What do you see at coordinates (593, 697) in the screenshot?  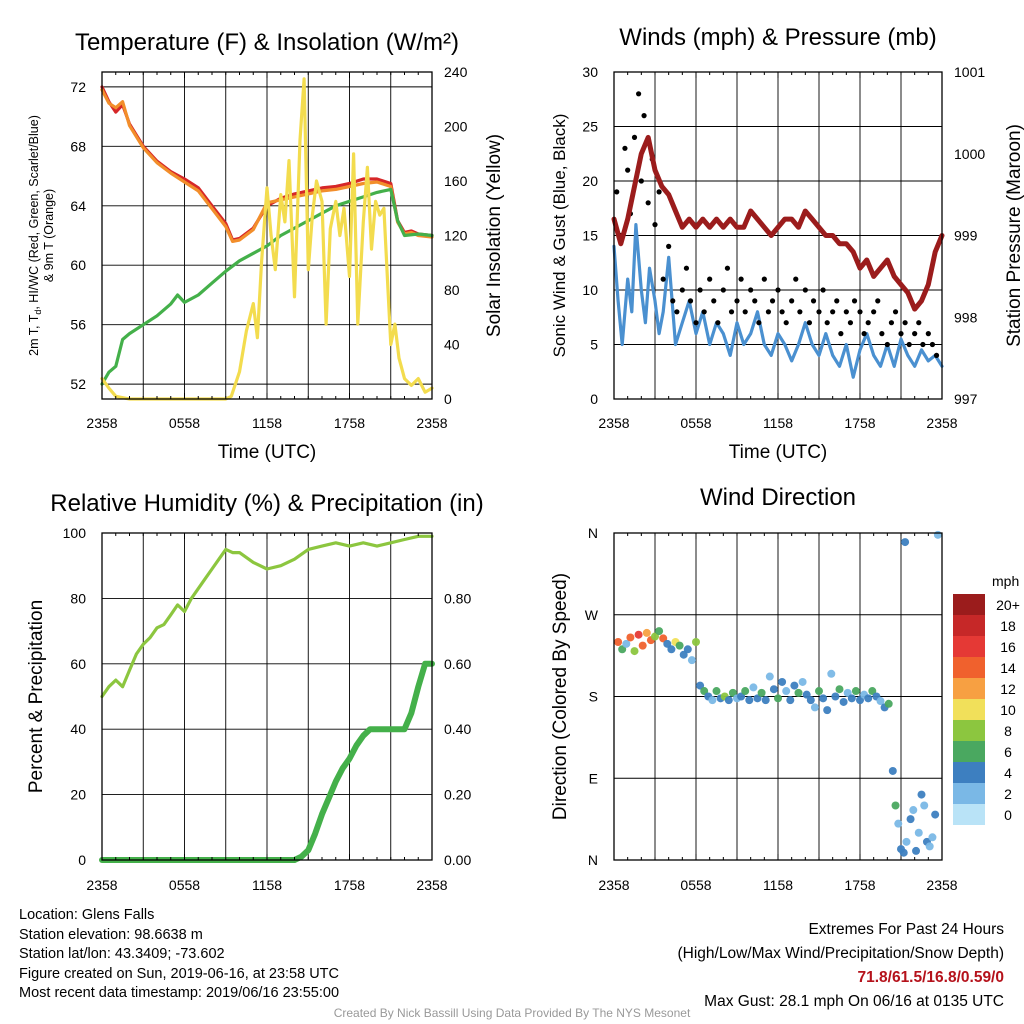 I see `y-tick-label: S` at bounding box center [593, 697].